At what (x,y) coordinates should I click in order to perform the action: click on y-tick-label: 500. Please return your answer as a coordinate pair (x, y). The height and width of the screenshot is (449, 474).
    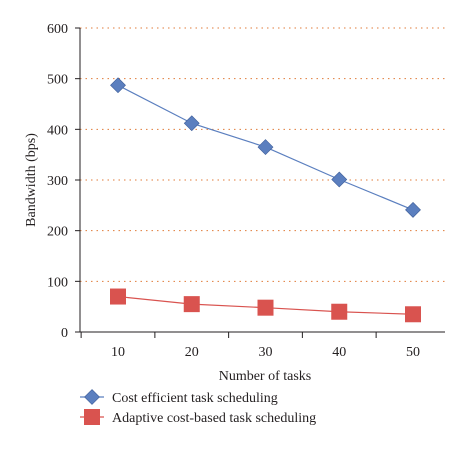
    Looking at the image, I should click on (57, 80).